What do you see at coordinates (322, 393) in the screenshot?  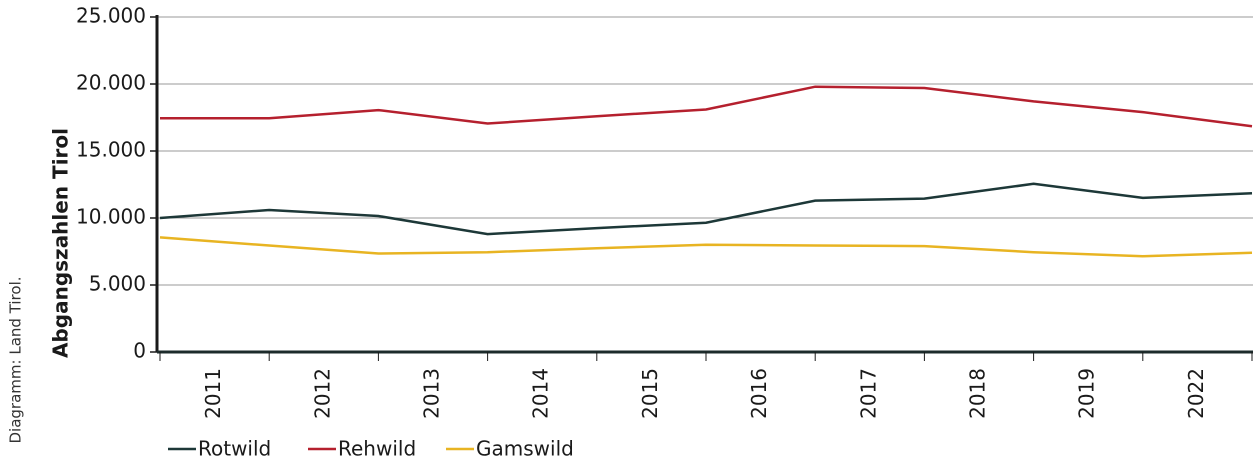 I see `x-tick-label: 2012` at bounding box center [322, 393].